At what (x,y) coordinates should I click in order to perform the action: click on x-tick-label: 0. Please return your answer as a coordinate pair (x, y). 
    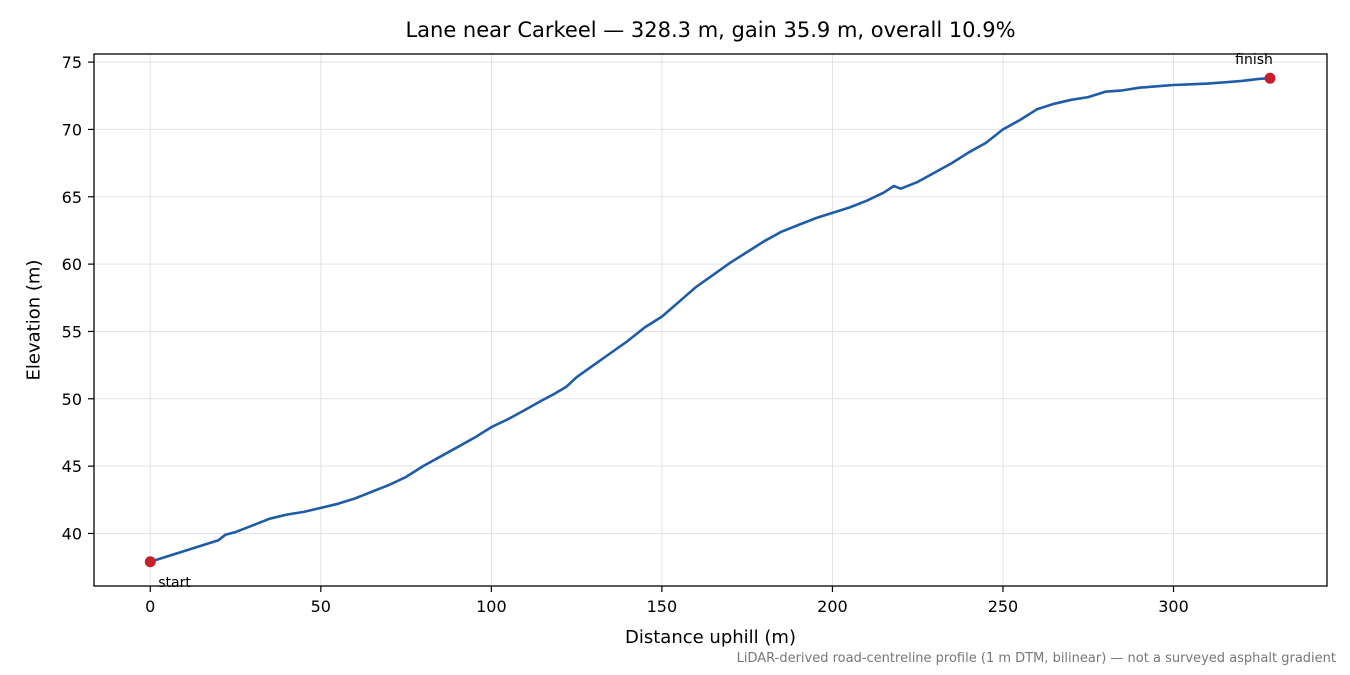
    Looking at the image, I should click on (150, 606).